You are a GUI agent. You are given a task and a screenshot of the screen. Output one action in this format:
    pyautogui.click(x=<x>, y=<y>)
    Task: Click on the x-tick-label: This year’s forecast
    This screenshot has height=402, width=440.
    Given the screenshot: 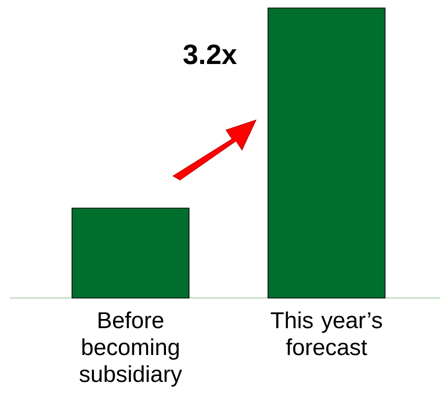 What is the action you would take?
    pyautogui.click(x=326, y=334)
    